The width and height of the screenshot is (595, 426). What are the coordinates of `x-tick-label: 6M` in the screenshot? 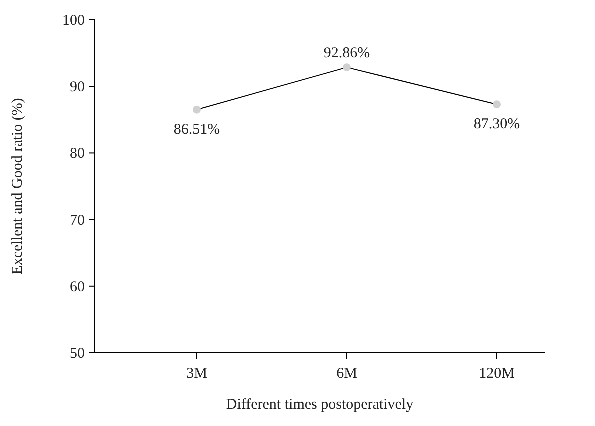 It's located at (347, 374).